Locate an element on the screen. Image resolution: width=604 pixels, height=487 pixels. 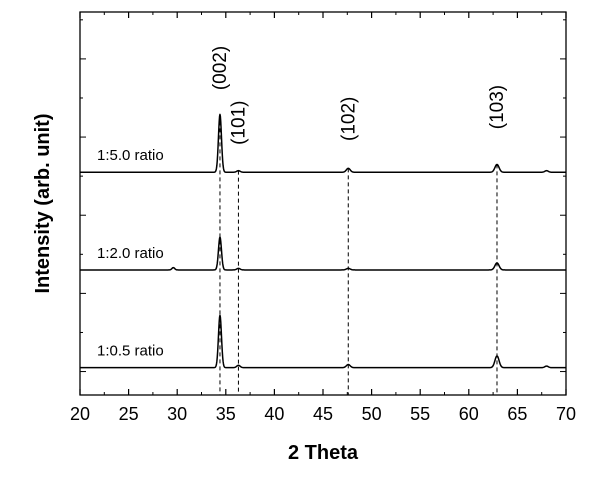
series-label: 1:2.0 ratio is located at coordinates (130, 253).